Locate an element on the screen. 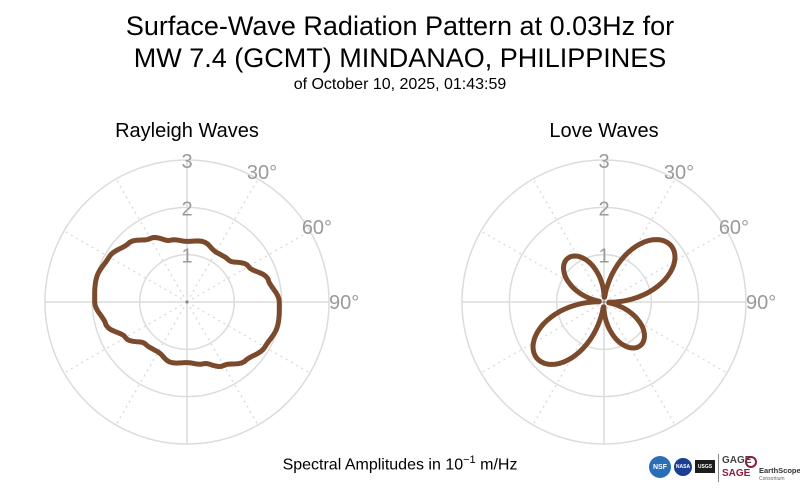 Image resolution: width=800 pixels, height=493 pixels. earthscope-logo-subtext: Consortium is located at coordinates (772, 479).